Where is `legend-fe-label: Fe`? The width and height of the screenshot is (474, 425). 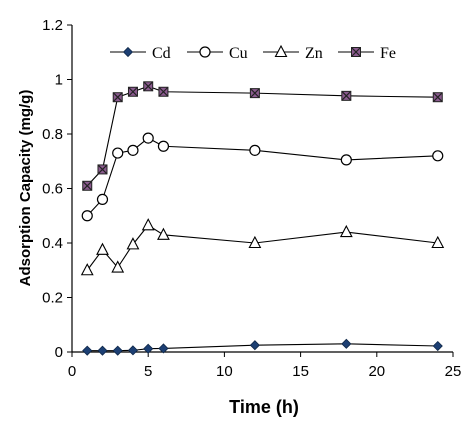 legend-fe-label: Fe is located at coordinates (388, 53).